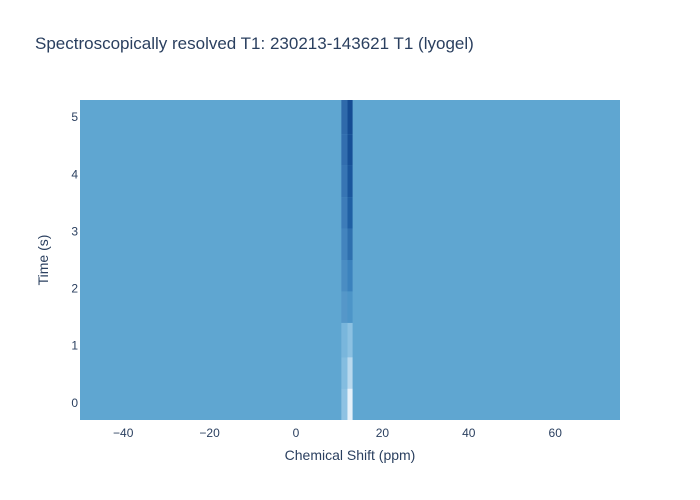 This screenshot has height=500, width=700. What do you see at coordinates (74, 174) in the screenshot?
I see `y-tick-label: 4` at bounding box center [74, 174].